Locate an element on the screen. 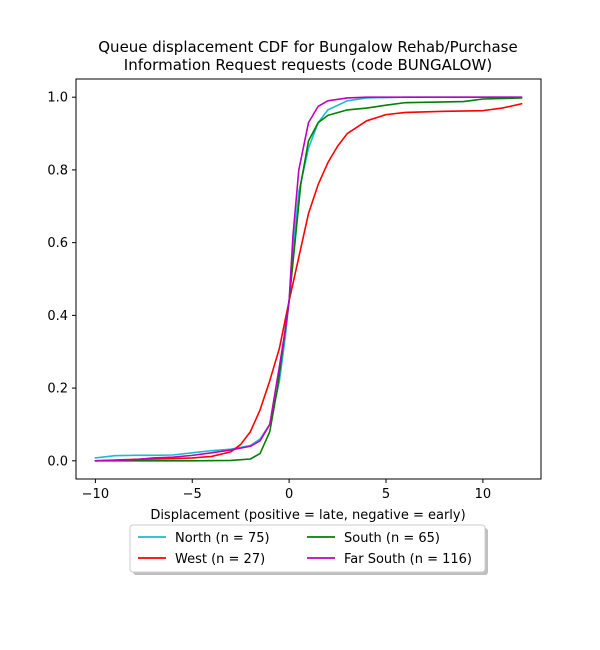 The height and width of the screenshot is (650, 600). legend-label-1: West (n = 27) is located at coordinates (220, 559).